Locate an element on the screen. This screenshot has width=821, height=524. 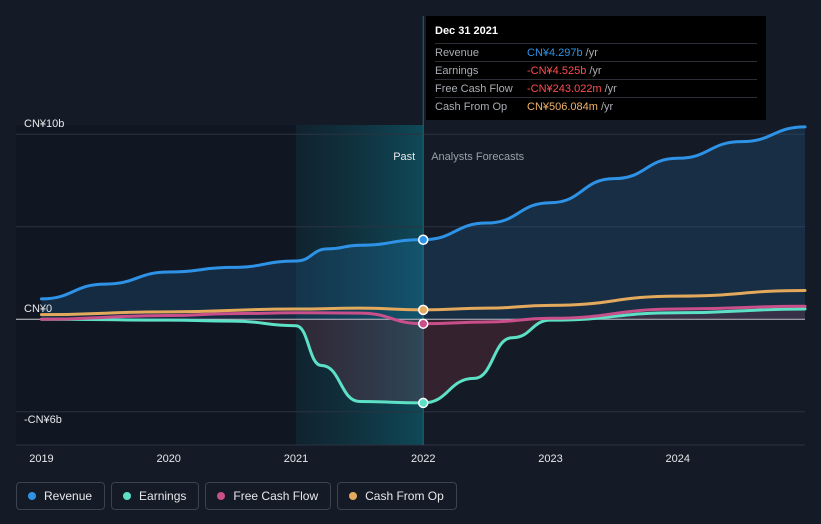
x-tick-label: 2021 is located at coordinates (296, 459).